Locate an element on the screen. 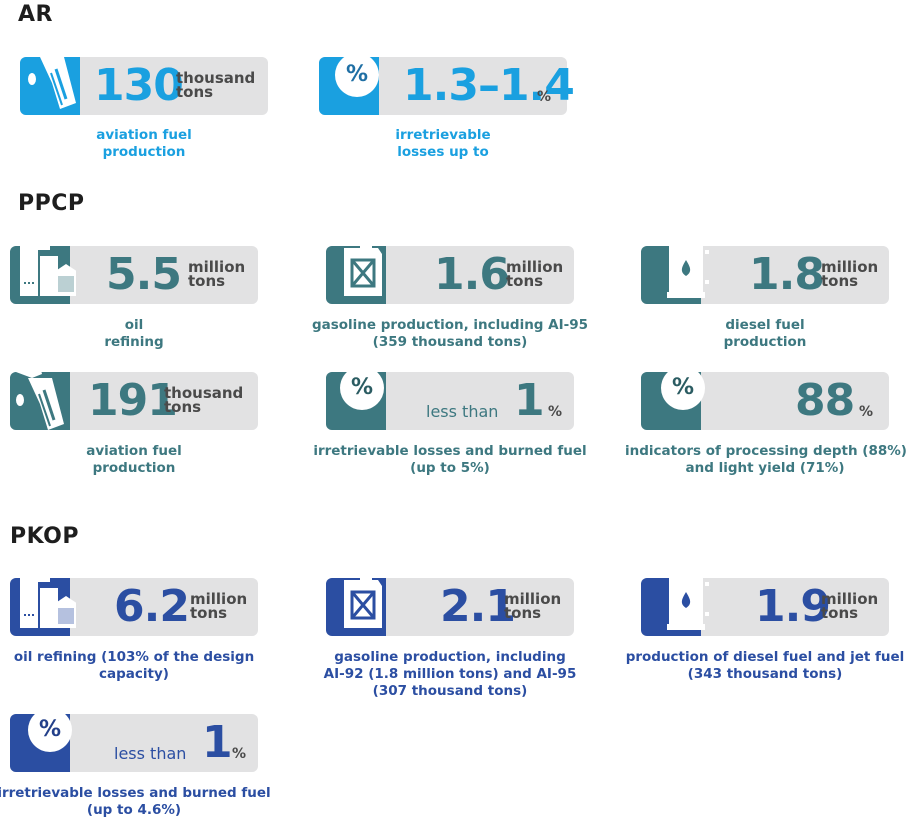 Image resolution: width=913 pixels, height=822 pixels. caption-line: diesel fuel is located at coordinates (765, 325).